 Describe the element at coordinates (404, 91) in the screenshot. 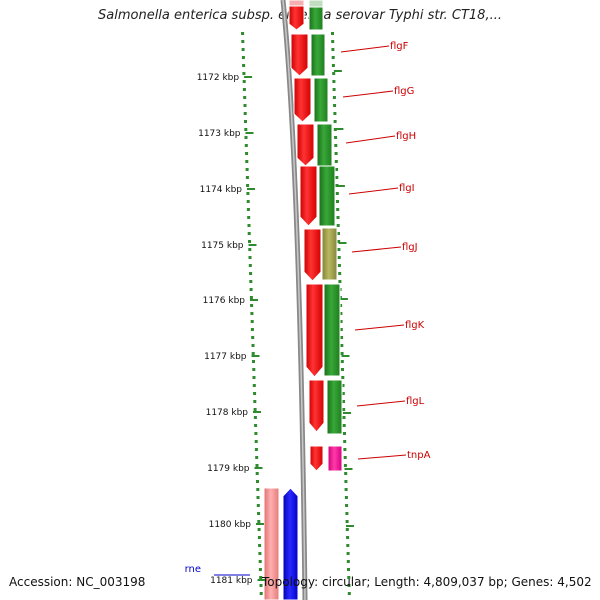

I see `gene-label-flgG: flgG` at that location.